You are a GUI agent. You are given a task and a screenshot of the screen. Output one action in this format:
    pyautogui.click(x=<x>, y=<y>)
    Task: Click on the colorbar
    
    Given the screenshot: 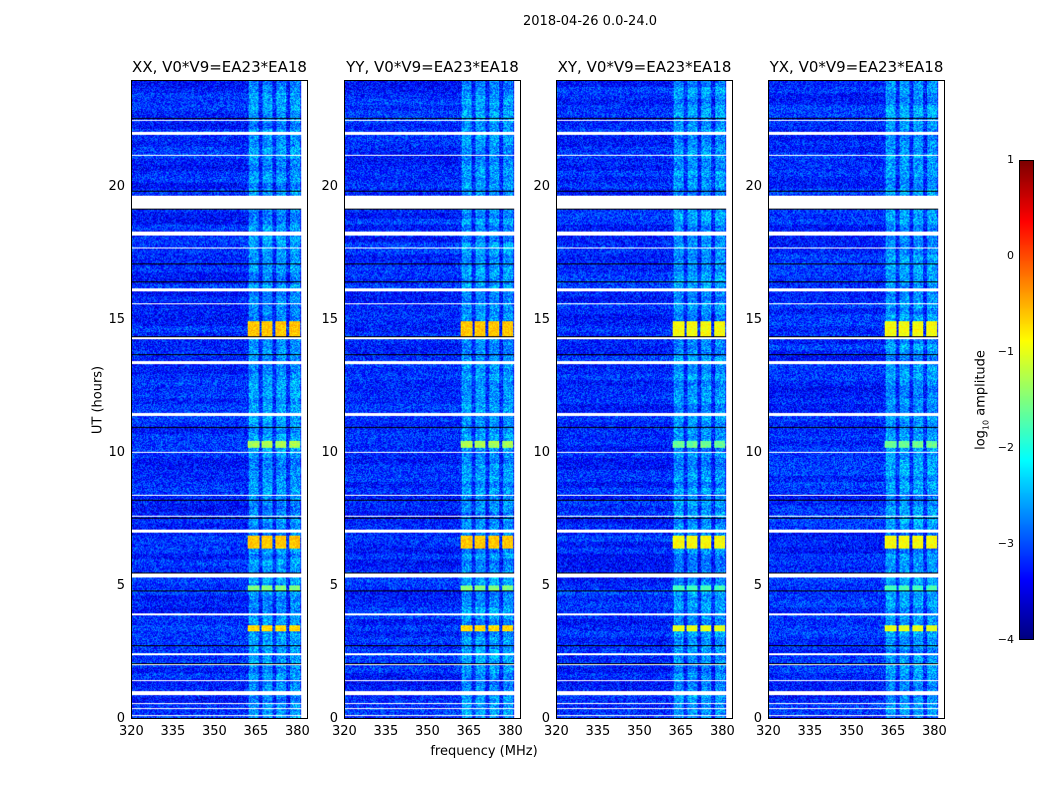 What is the action you would take?
    pyautogui.click(x=1026, y=400)
    